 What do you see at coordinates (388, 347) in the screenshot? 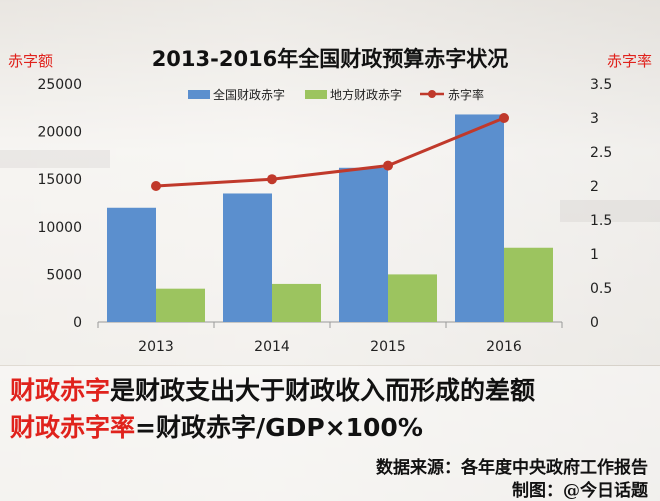
I see `x-tick-label: 2015` at bounding box center [388, 347].